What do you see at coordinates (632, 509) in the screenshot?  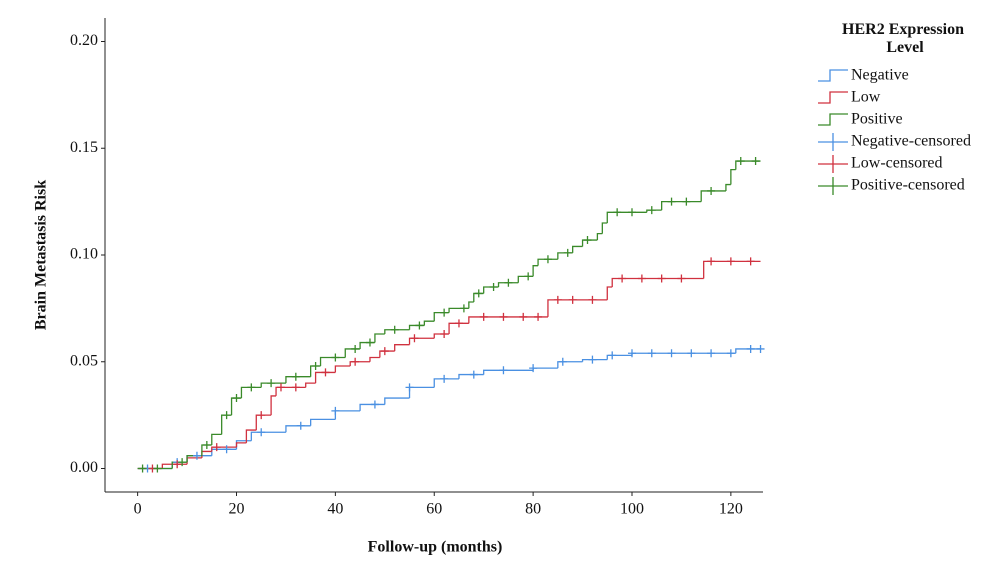 I see `x-tick-label: 100` at bounding box center [632, 509].